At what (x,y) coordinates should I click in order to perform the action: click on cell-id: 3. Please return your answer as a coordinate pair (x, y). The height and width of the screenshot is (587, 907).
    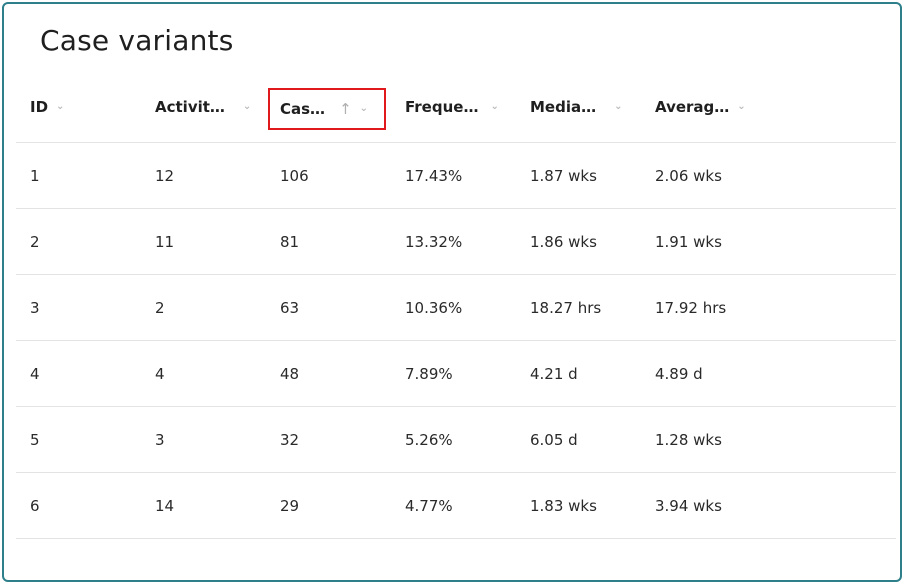
    Looking at the image, I should click on (35, 307).